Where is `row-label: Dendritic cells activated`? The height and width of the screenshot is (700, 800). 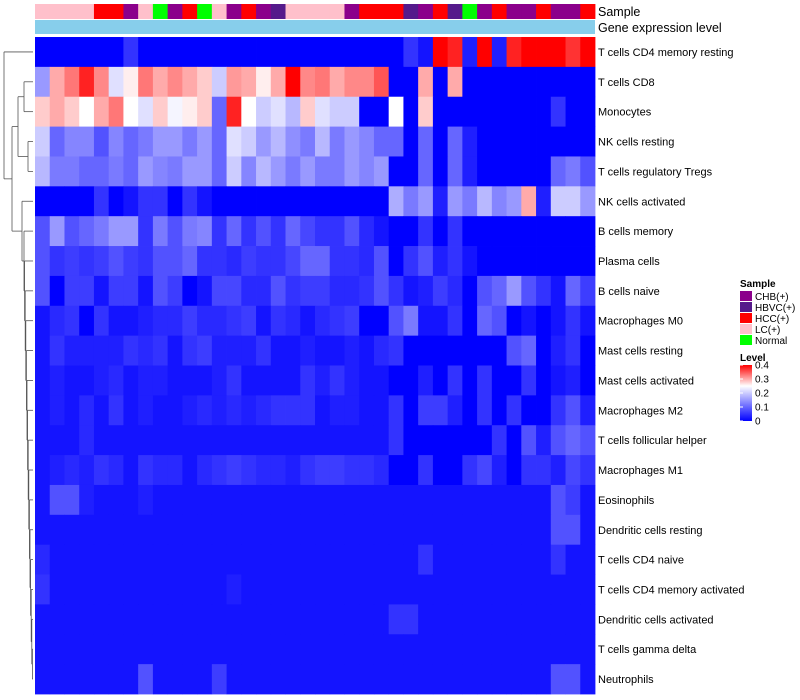
row-label: Dendritic cells activated is located at coordinates (656, 620).